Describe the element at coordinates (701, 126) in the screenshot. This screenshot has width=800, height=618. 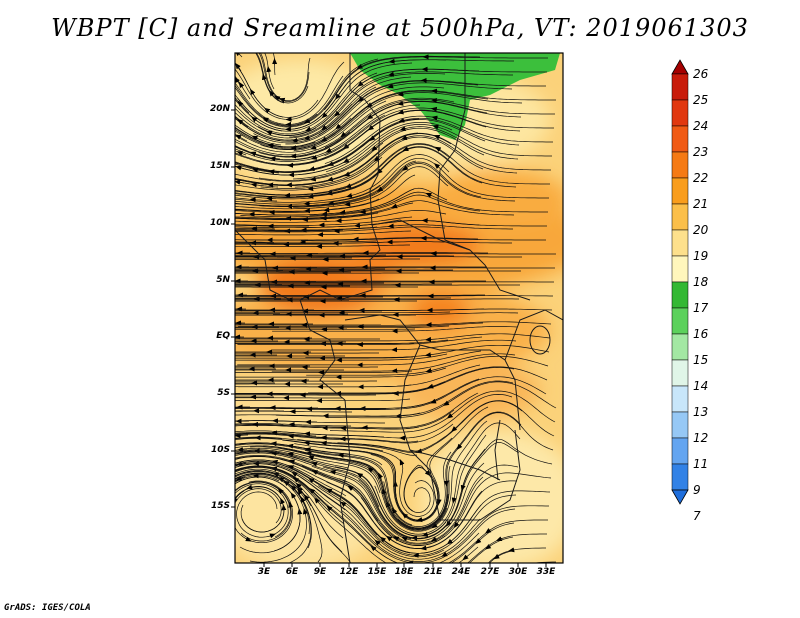
I see `colorbar-label: 24` at that location.